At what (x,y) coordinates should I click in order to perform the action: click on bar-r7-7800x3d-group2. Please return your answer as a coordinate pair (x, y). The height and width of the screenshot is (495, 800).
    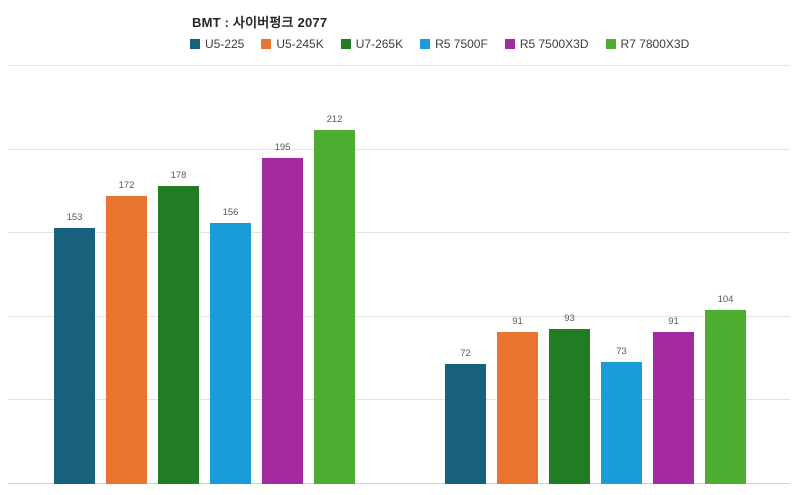
    Looking at the image, I should click on (725, 397).